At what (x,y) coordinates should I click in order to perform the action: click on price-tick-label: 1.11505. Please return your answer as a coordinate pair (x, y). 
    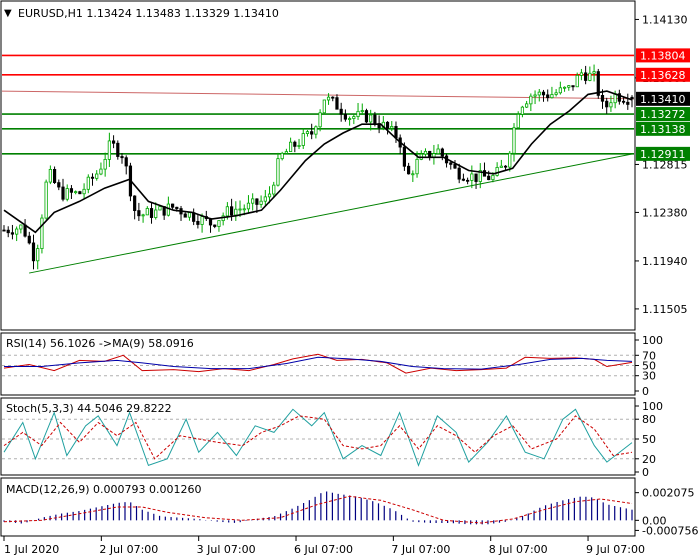
    Looking at the image, I should click on (665, 309).